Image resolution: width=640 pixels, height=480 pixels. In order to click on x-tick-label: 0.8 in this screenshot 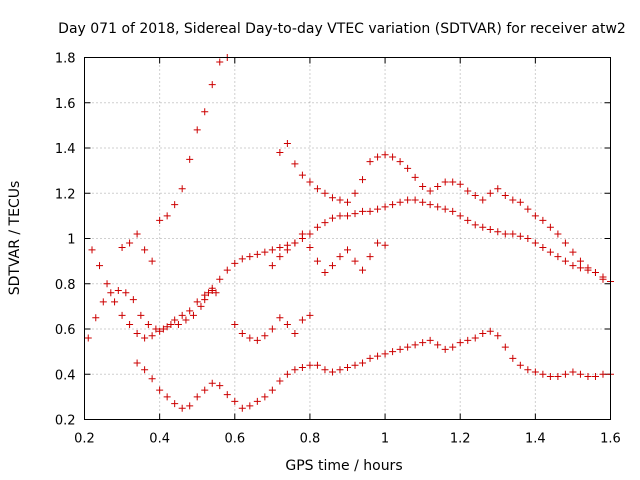, I will do `click(310, 439)`.